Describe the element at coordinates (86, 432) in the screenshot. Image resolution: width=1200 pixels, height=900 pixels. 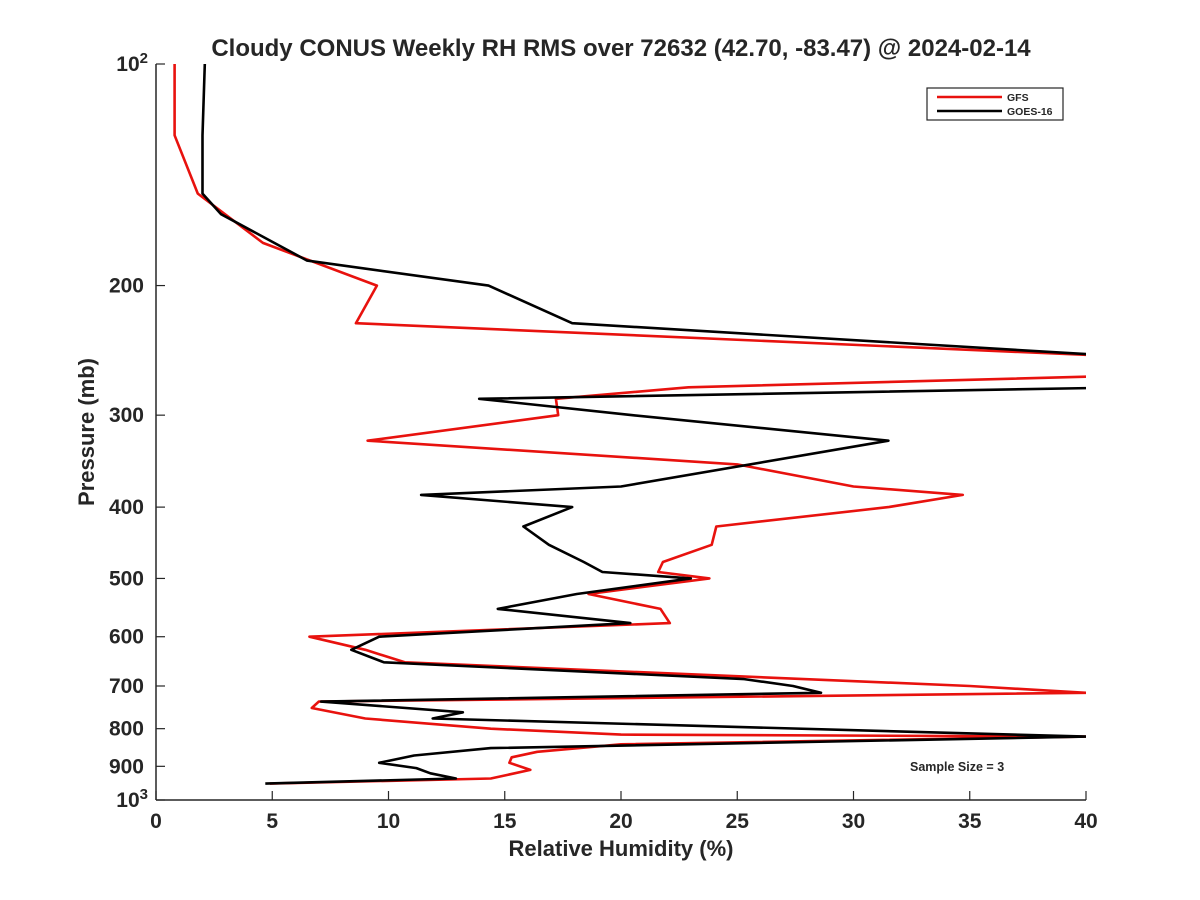
I see `y-axis-label: Pressure (mb)` at that location.